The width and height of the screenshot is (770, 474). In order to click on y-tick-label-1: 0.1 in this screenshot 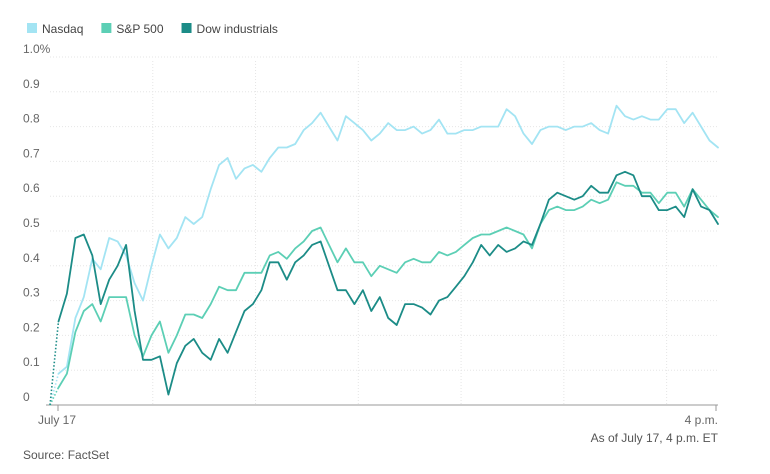, I will do `click(31, 362)`.